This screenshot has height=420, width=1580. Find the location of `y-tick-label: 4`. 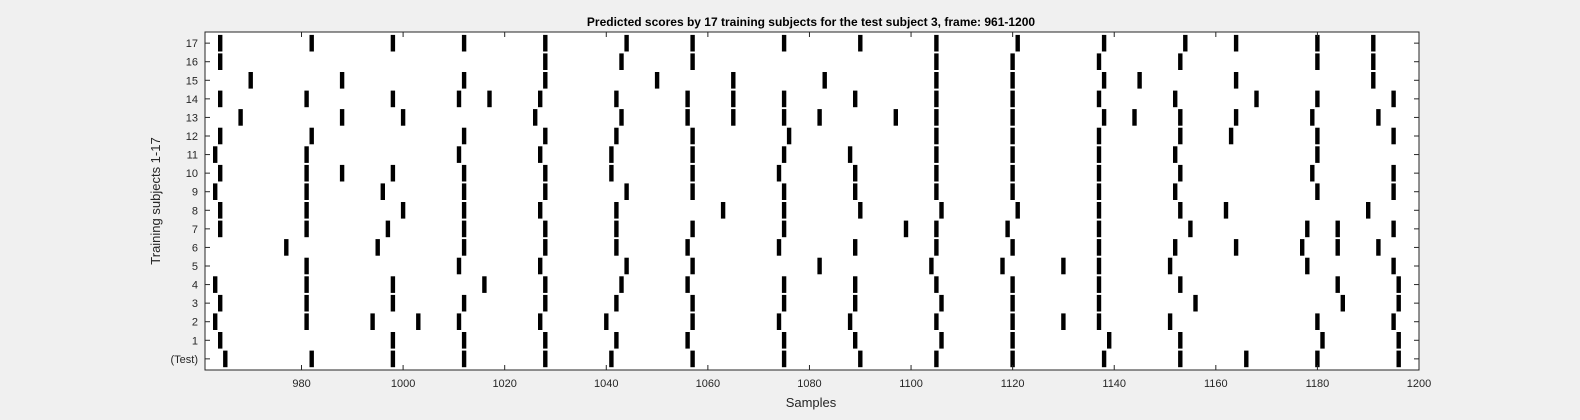

y-tick-label: 4 is located at coordinates (195, 286).